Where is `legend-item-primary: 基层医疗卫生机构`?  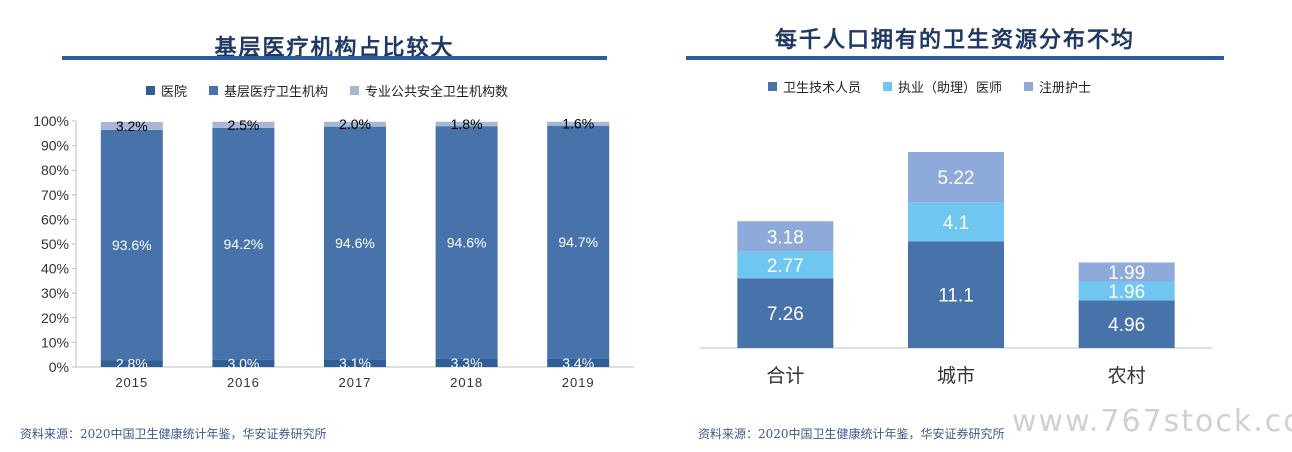
legend-item-primary: 基层医疗卫生机构 is located at coordinates (268, 90).